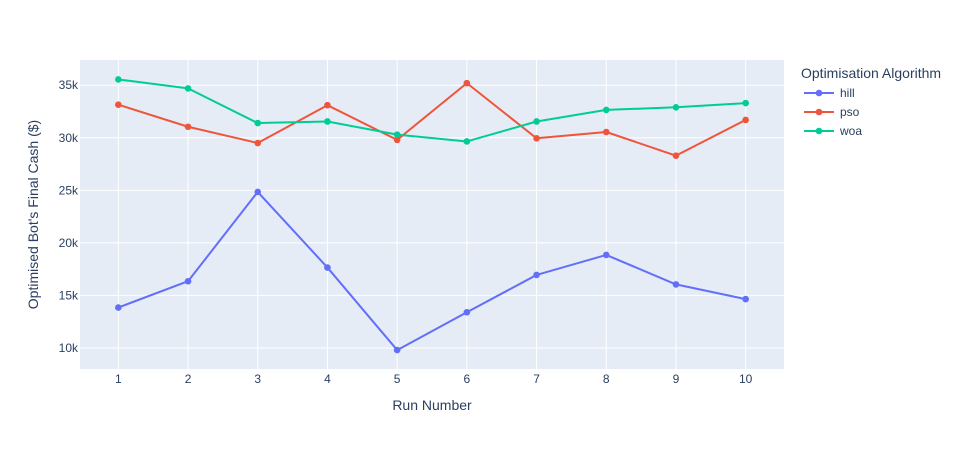 Image resolution: width=978 pixels, height=450 pixels. Describe the element at coordinates (118, 379) in the screenshot. I see `x-tick-label: 1` at that location.